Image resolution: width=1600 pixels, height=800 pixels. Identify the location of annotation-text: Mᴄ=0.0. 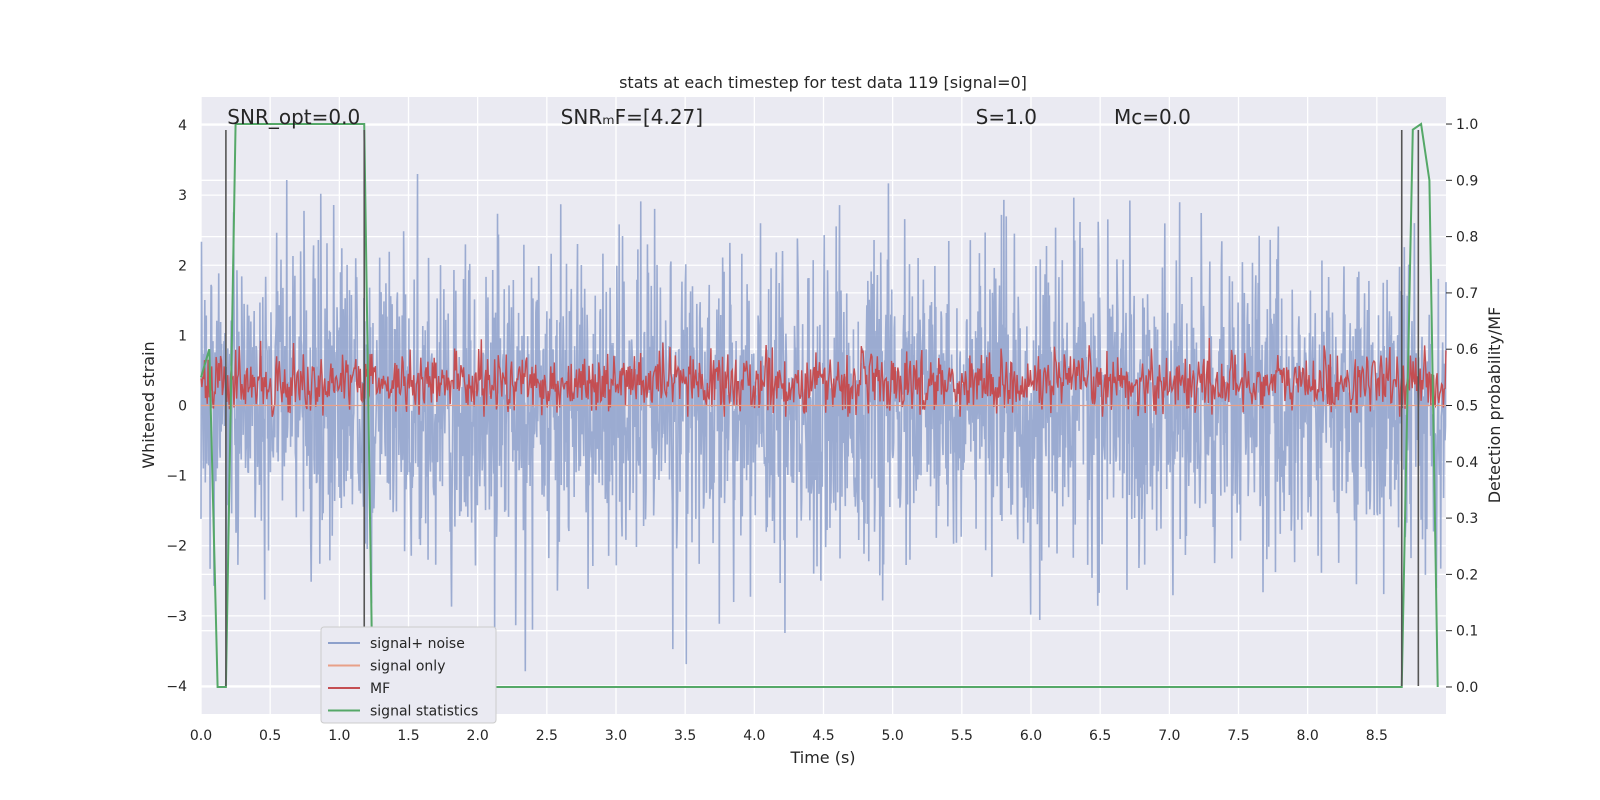
(1152, 117).